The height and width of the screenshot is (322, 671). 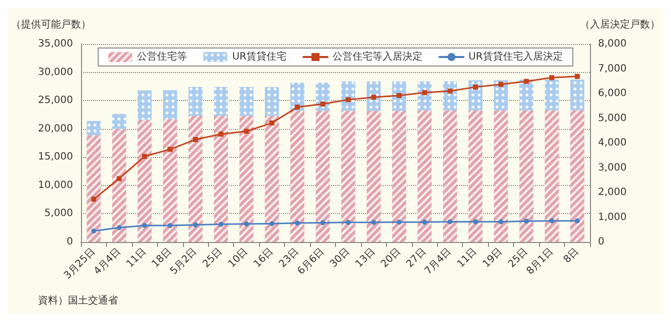 I want to click on y-tick-label: 0, so click(x=69, y=242).